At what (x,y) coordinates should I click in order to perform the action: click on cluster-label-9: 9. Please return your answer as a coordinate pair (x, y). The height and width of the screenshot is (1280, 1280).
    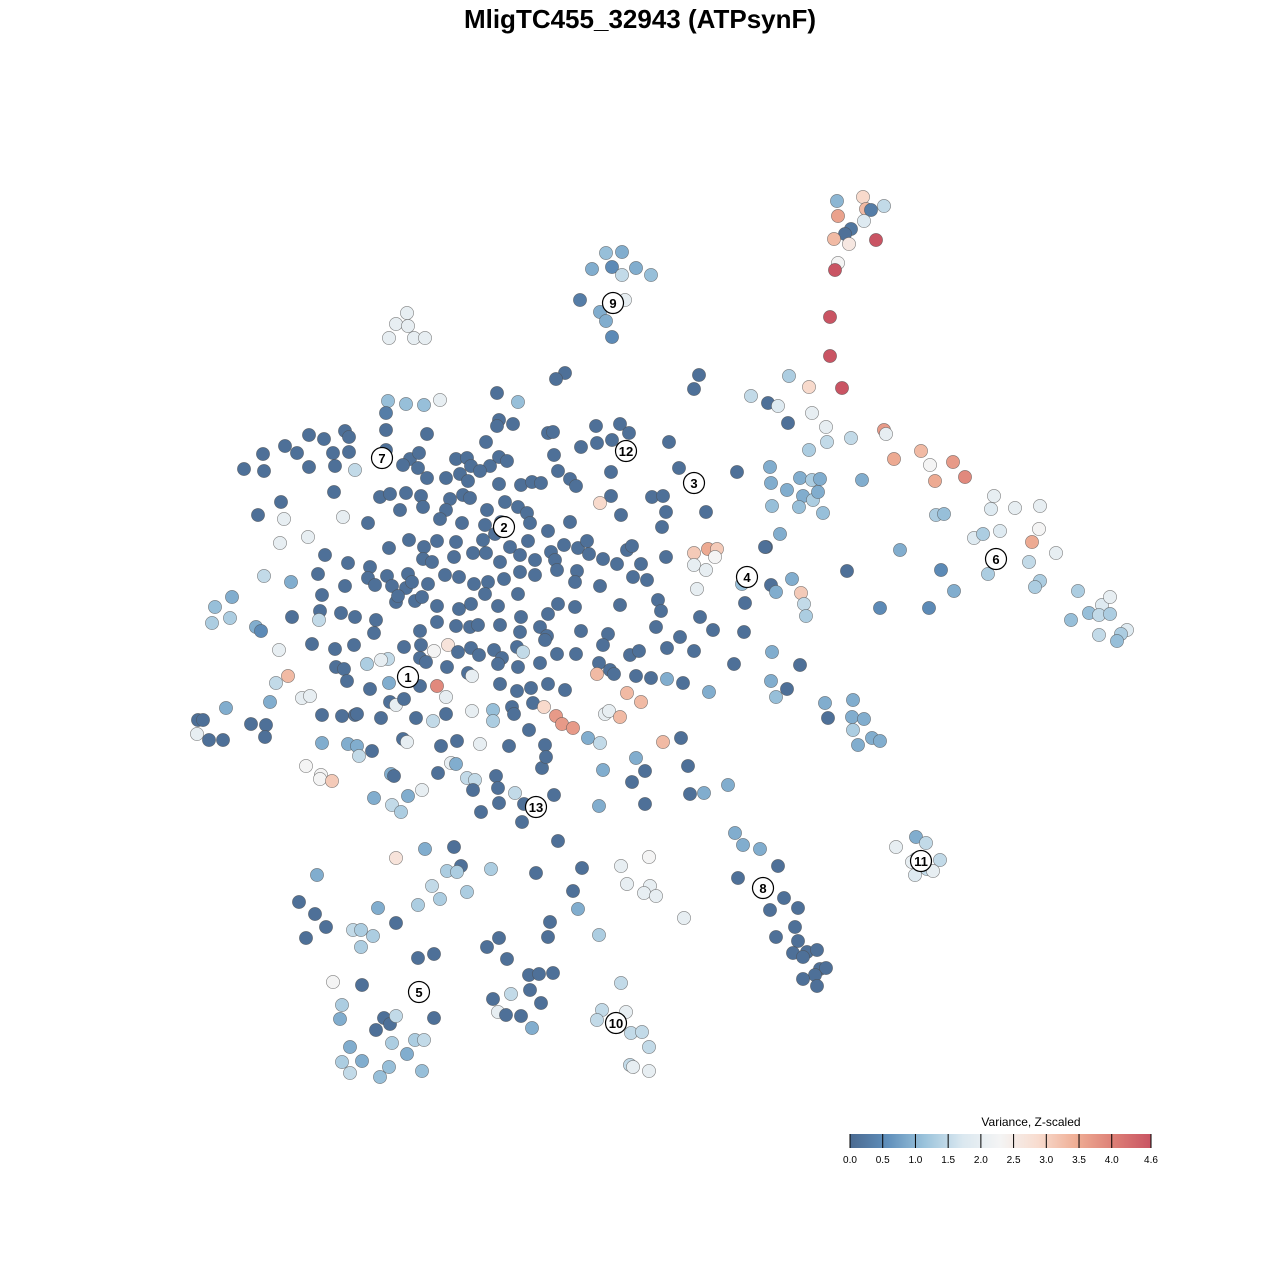
    Looking at the image, I should click on (613, 303).